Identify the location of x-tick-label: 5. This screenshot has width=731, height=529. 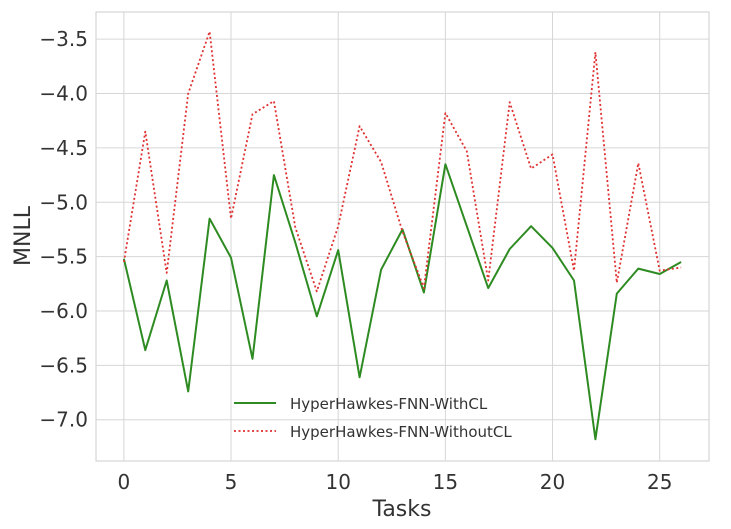
(231, 482).